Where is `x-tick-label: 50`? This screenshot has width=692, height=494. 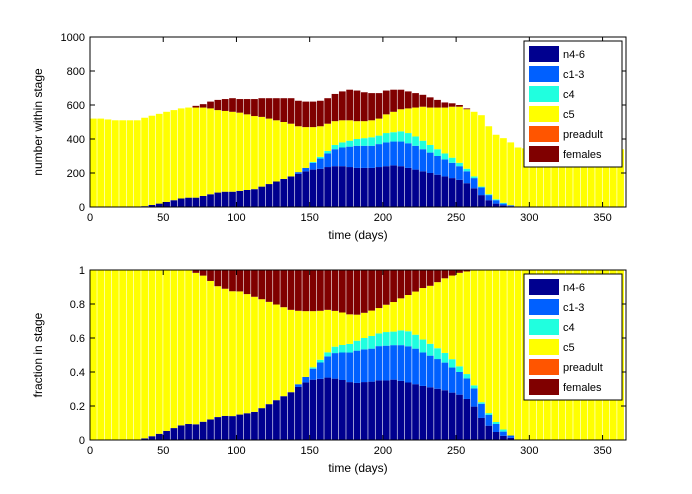 x-tick-label: 50 is located at coordinates (163, 451).